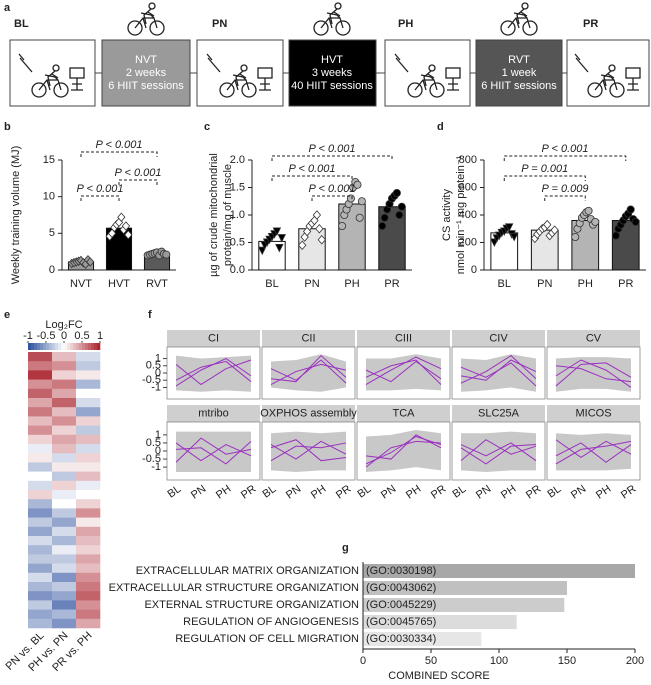 The width and height of the screenshot is (651, 685). Describe the element at coordinates (405, 24) in the screenshot. I see `phase-label: PH` at that location.